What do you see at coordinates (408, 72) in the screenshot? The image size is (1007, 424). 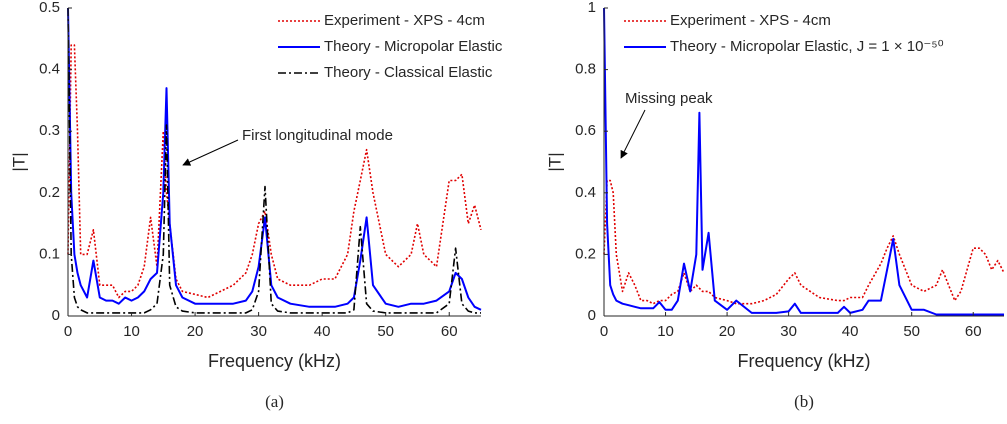 I see `legend-label: Theory - Classical Elastic` at bounding box center [408, 72].